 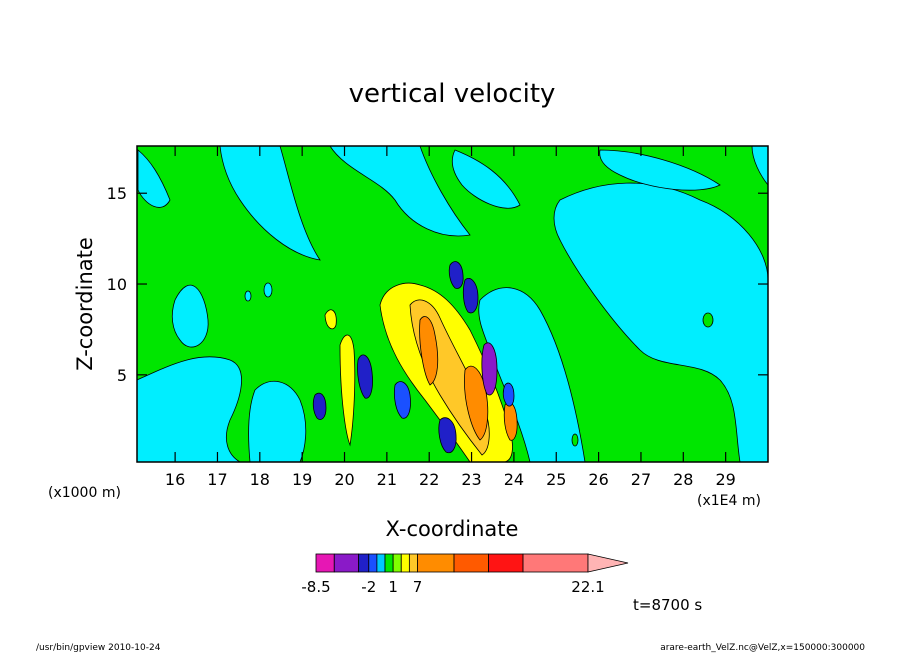 What do you see at coordinates (598, 479) in the screenshot?
I see `x-tick-label: 26` at bounding box center [598, 479].